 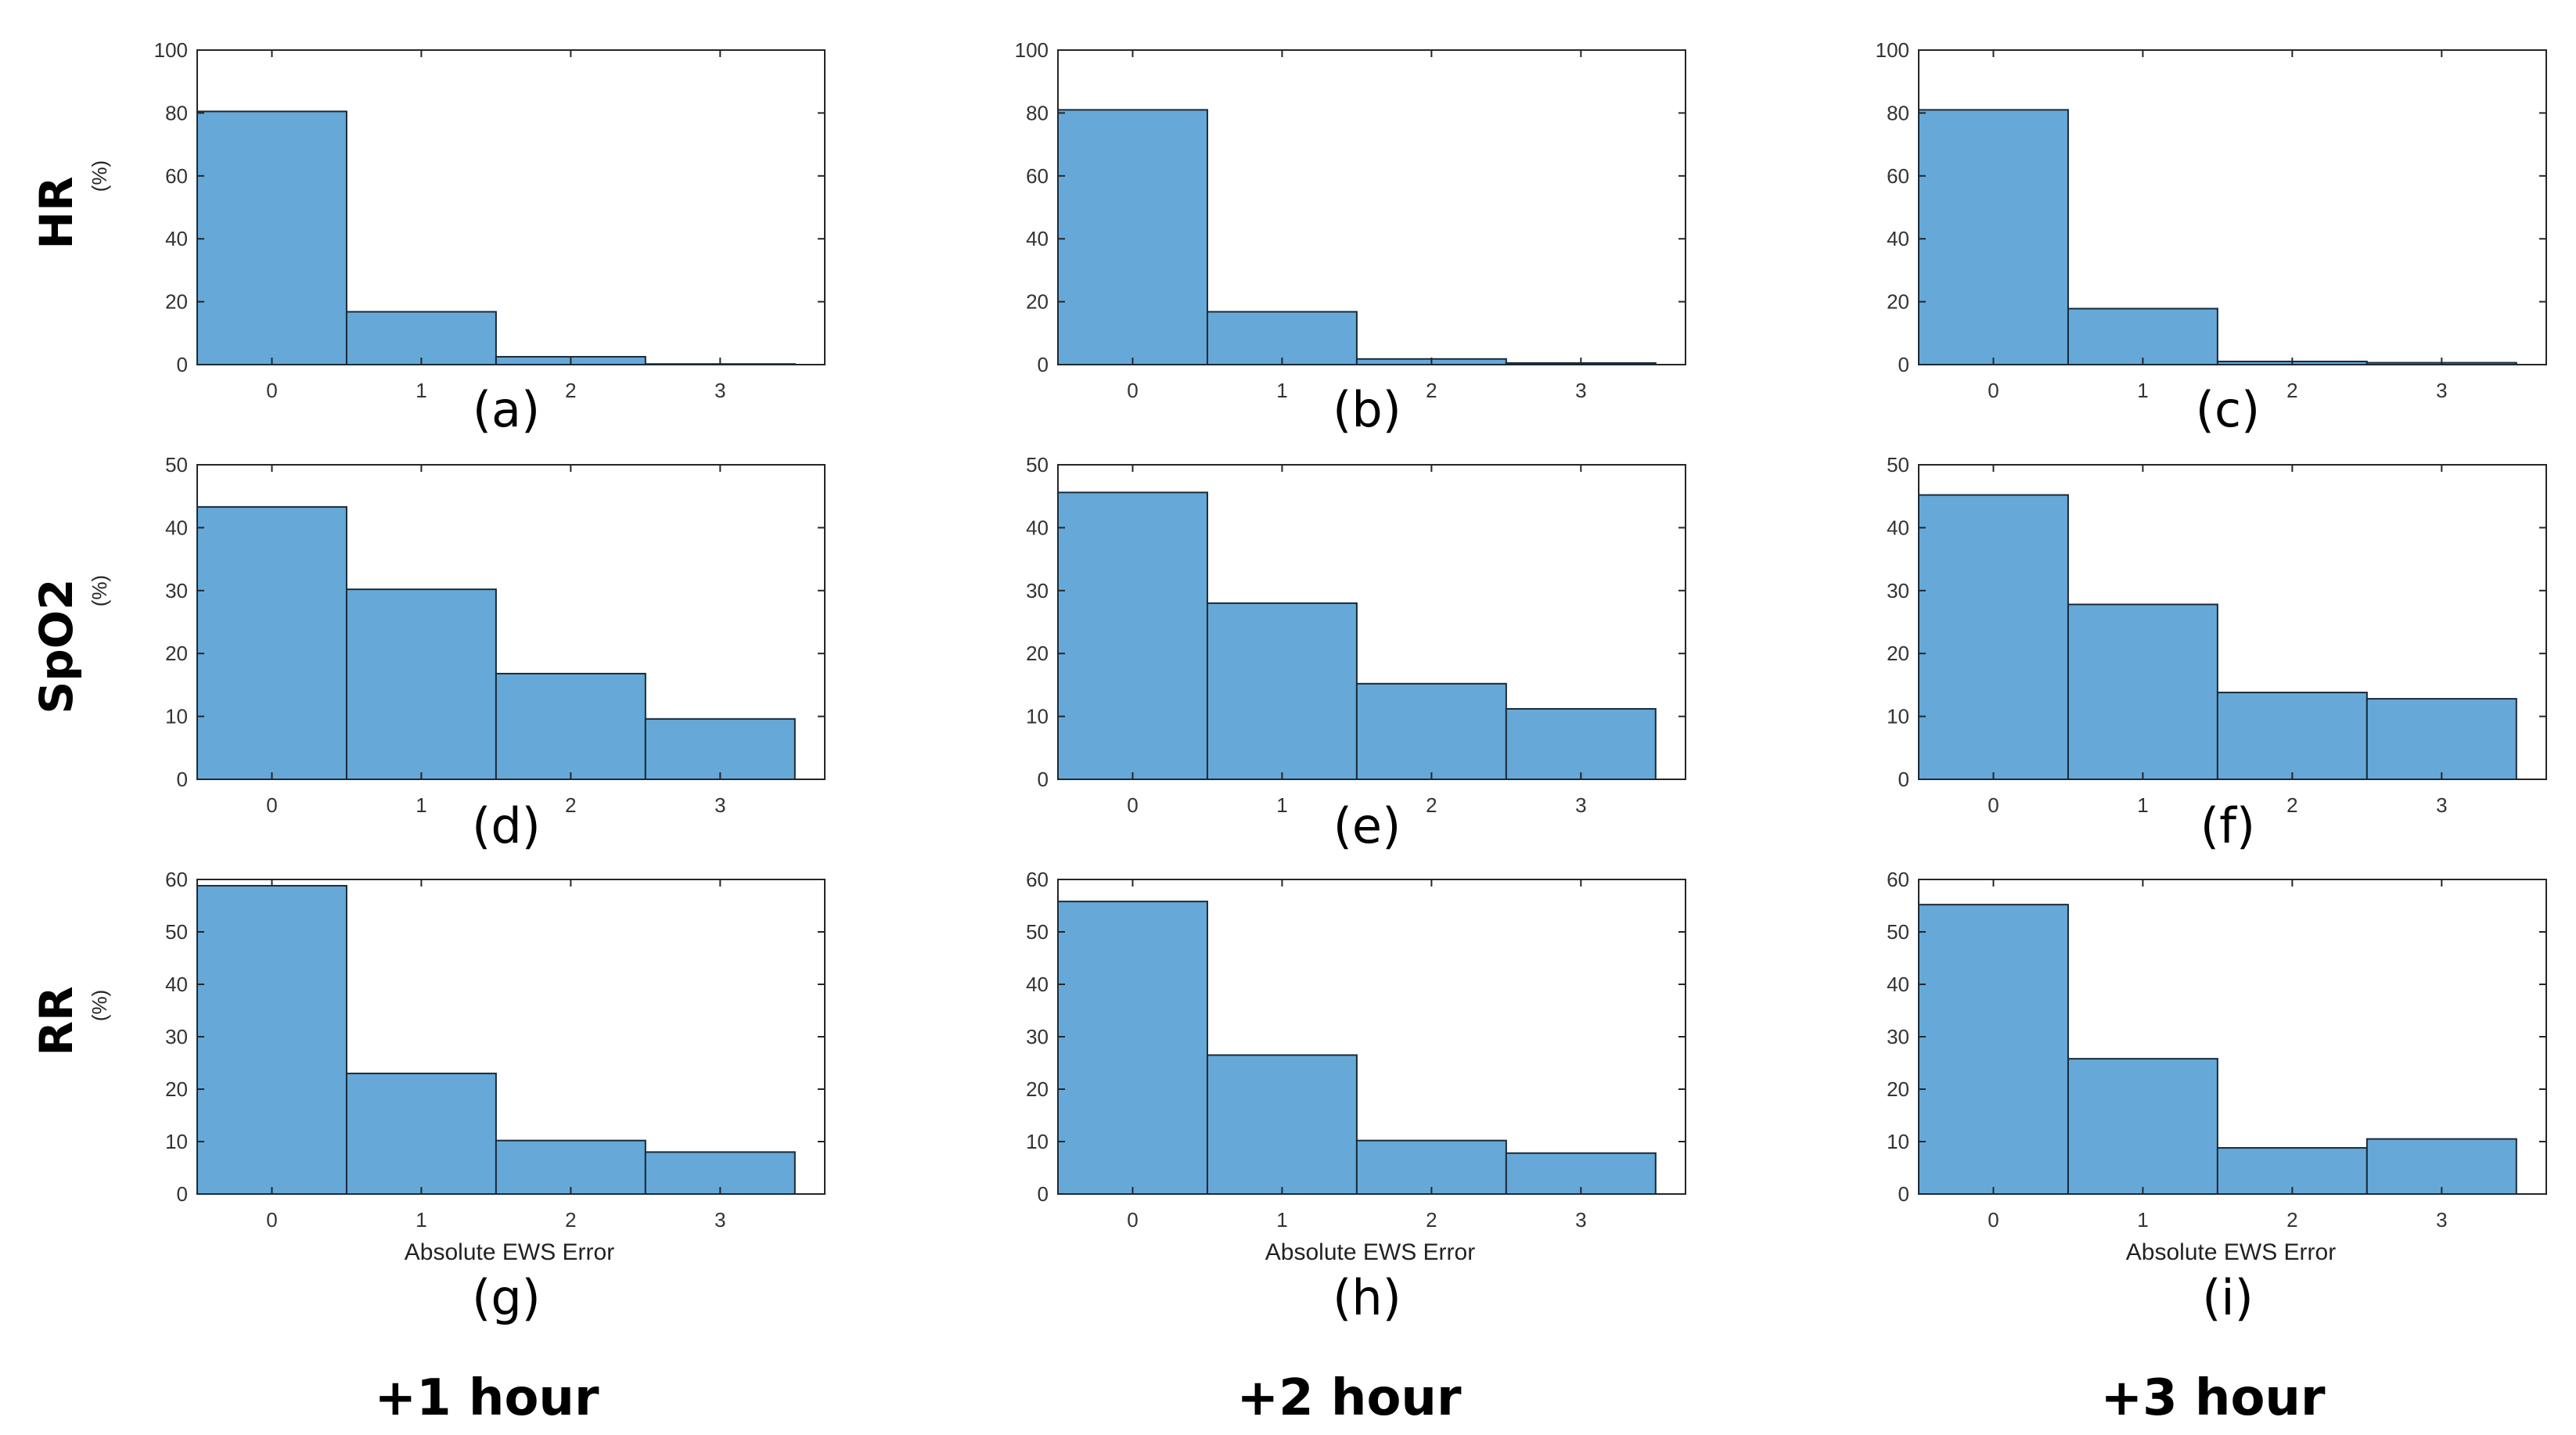 I want to click on panel-c: 0 20 40 60 80 100 0 1 2 3 (c), so click(x=2211, y=238).